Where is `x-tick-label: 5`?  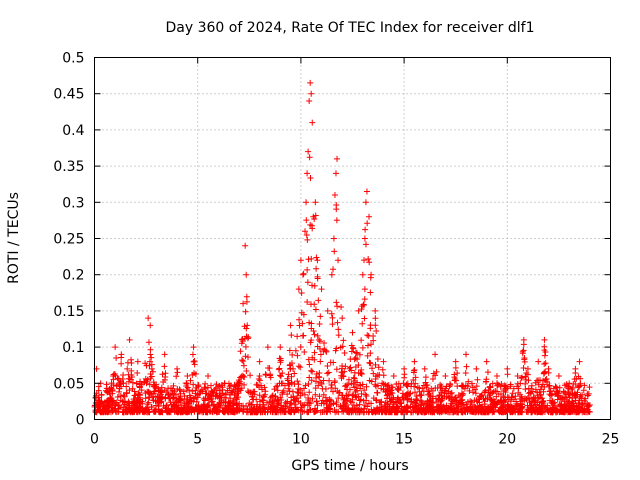 x-tick-label: 5 is located at coordinates (197, 440).